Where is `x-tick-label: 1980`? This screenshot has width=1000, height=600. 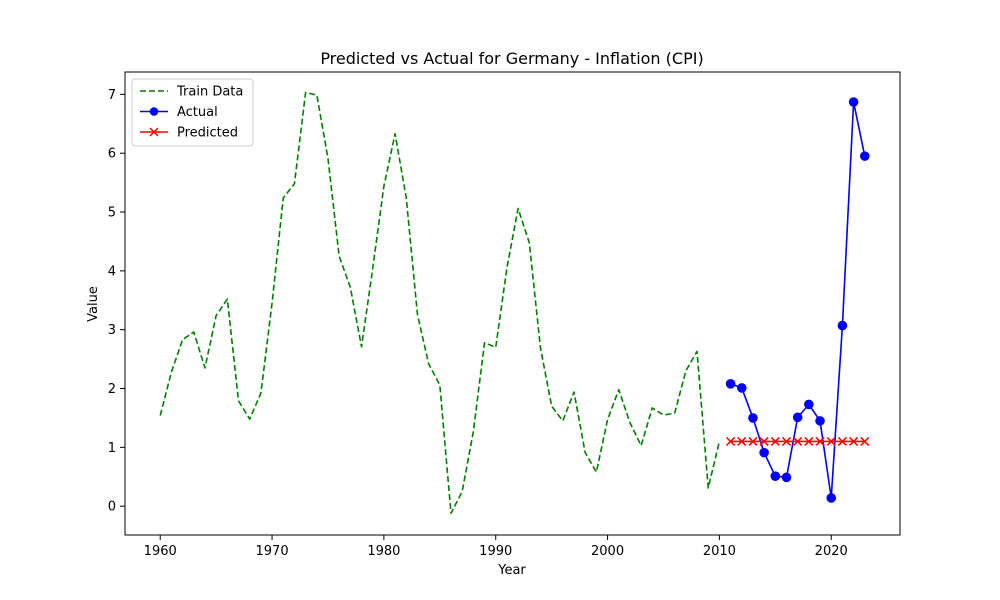
x-tick-label: 1980 is located at coordinates (383, 551).